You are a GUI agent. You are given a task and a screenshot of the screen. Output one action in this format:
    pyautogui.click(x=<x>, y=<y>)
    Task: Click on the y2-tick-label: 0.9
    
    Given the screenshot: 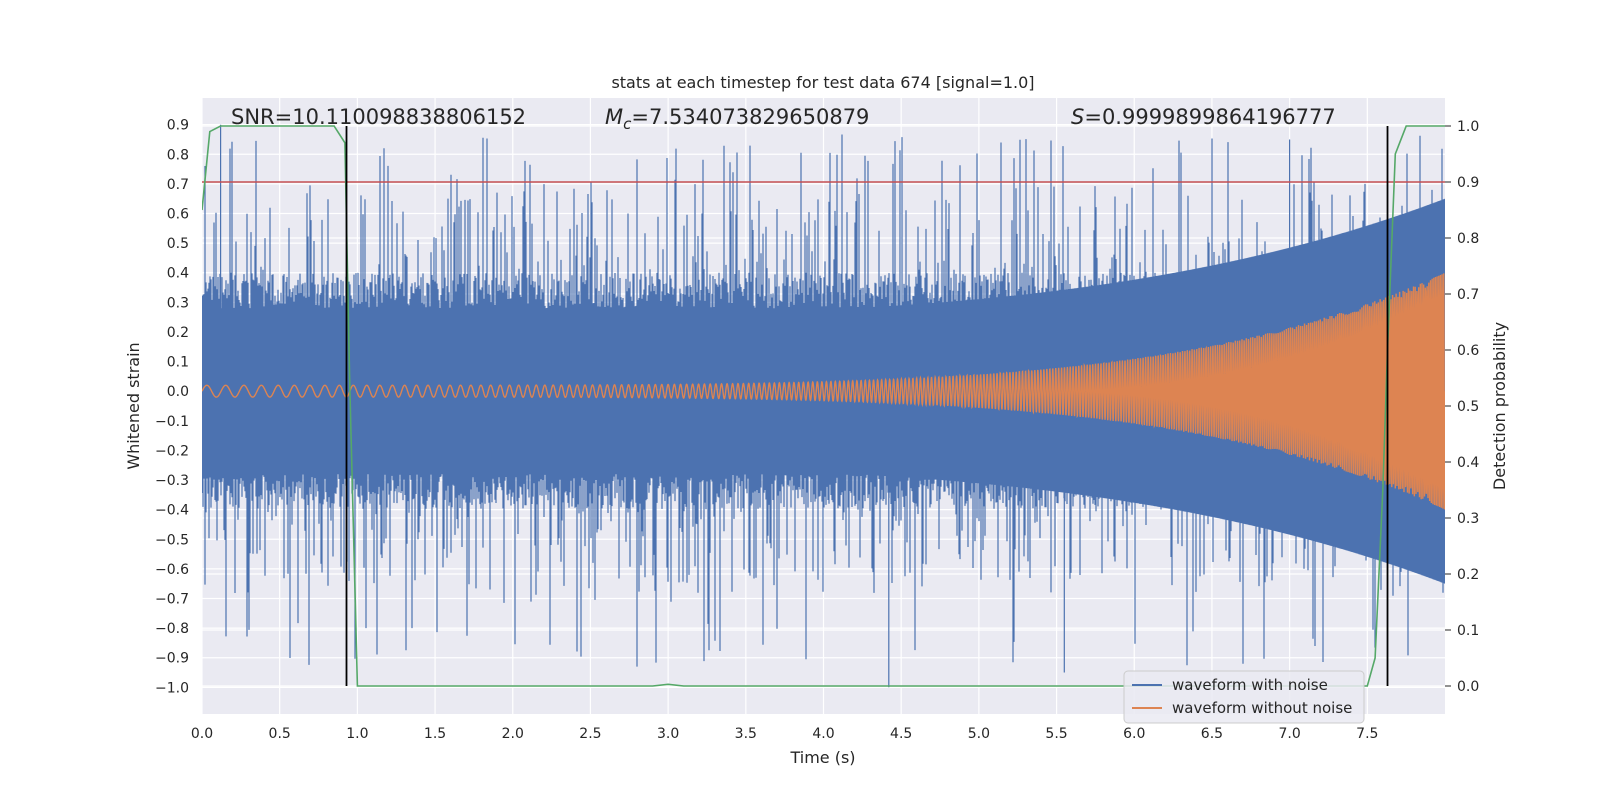 What is the action you would take?
    pyautogui.click(x=1468, y=183)
    